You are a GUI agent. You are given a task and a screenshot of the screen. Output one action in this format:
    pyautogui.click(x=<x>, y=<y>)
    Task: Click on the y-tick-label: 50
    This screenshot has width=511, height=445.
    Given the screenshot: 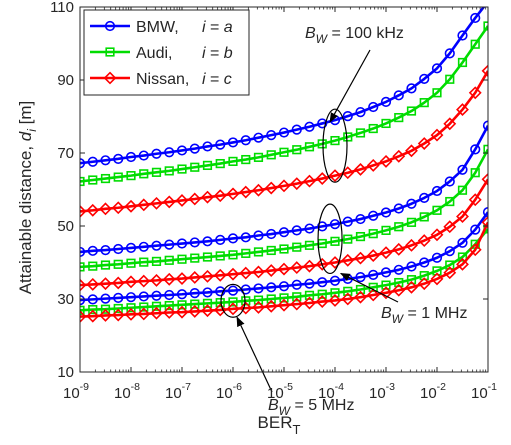 What is the action you would take?
    pyautogui.click(x=65, y=226)
    